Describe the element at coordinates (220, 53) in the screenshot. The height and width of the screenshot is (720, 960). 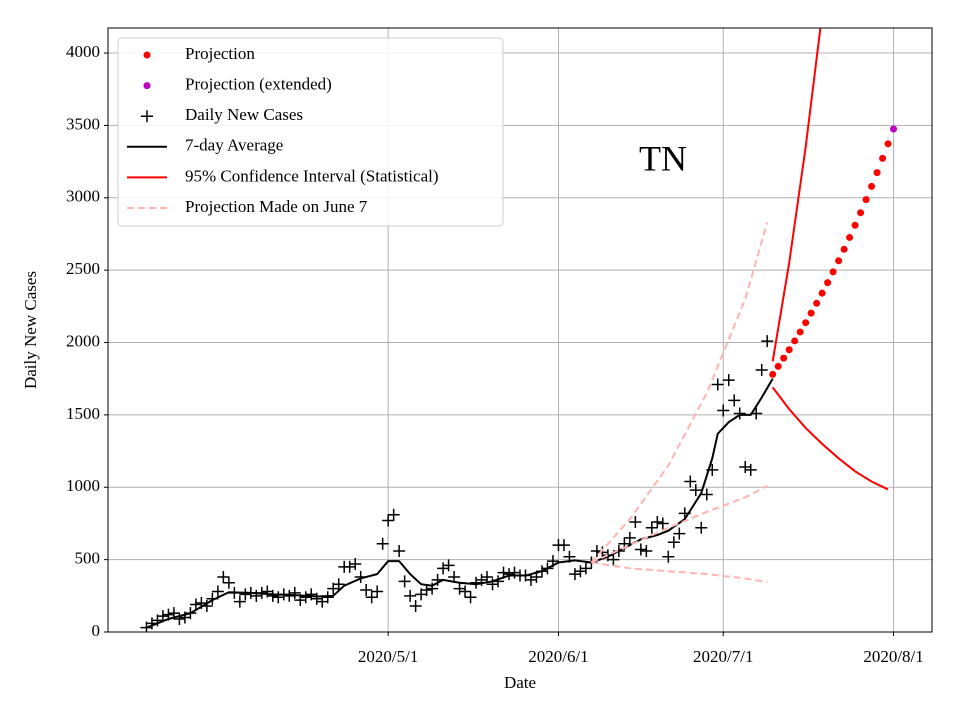
I see `legend-label: Projection` at that location.